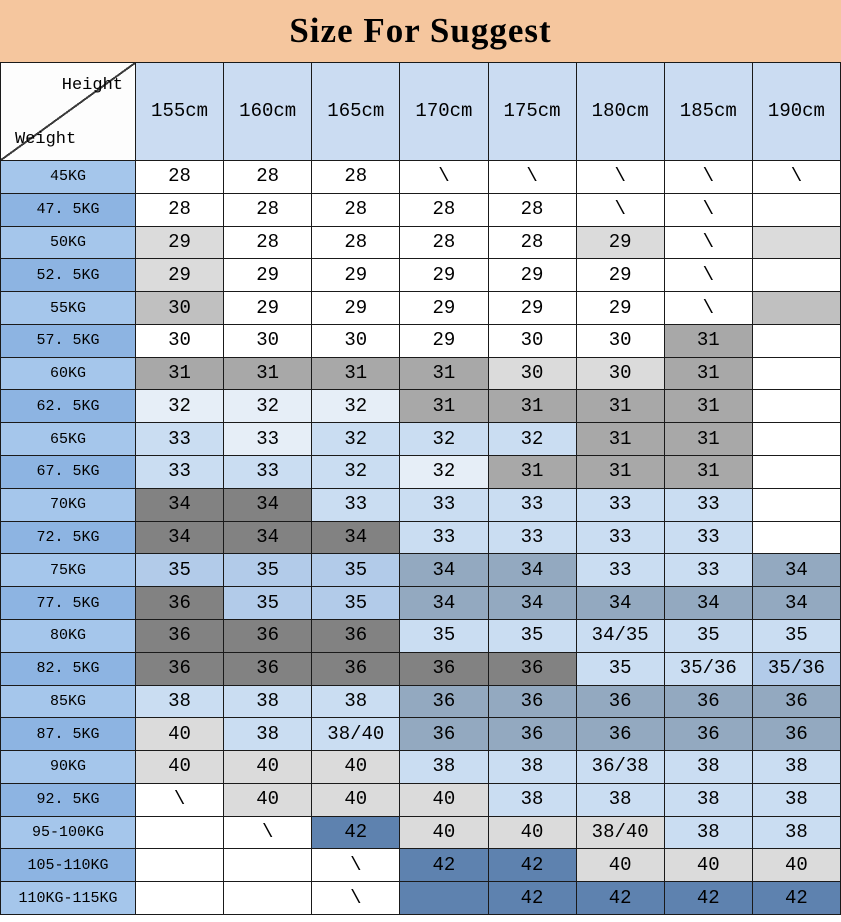  I want to click on weight-label: 80KG, so click(68, 636).